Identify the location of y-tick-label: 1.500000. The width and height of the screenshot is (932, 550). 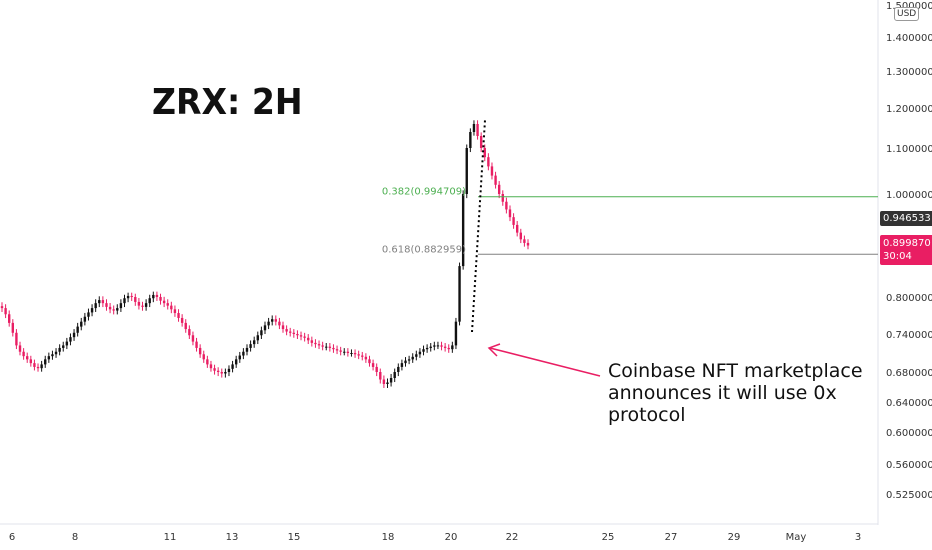
(909, 6).